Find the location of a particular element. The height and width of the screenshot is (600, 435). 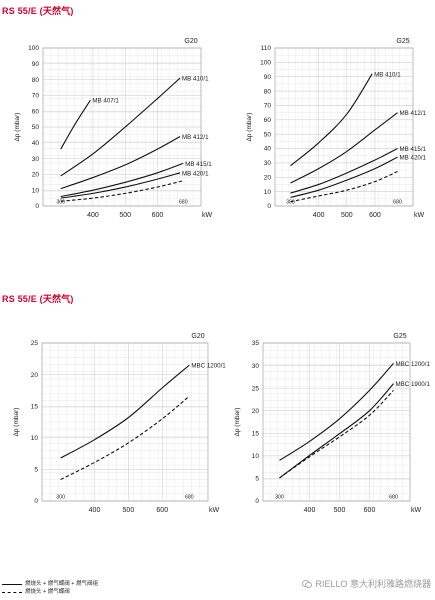

solid-line-swatch is located at coordinates (12, 584).